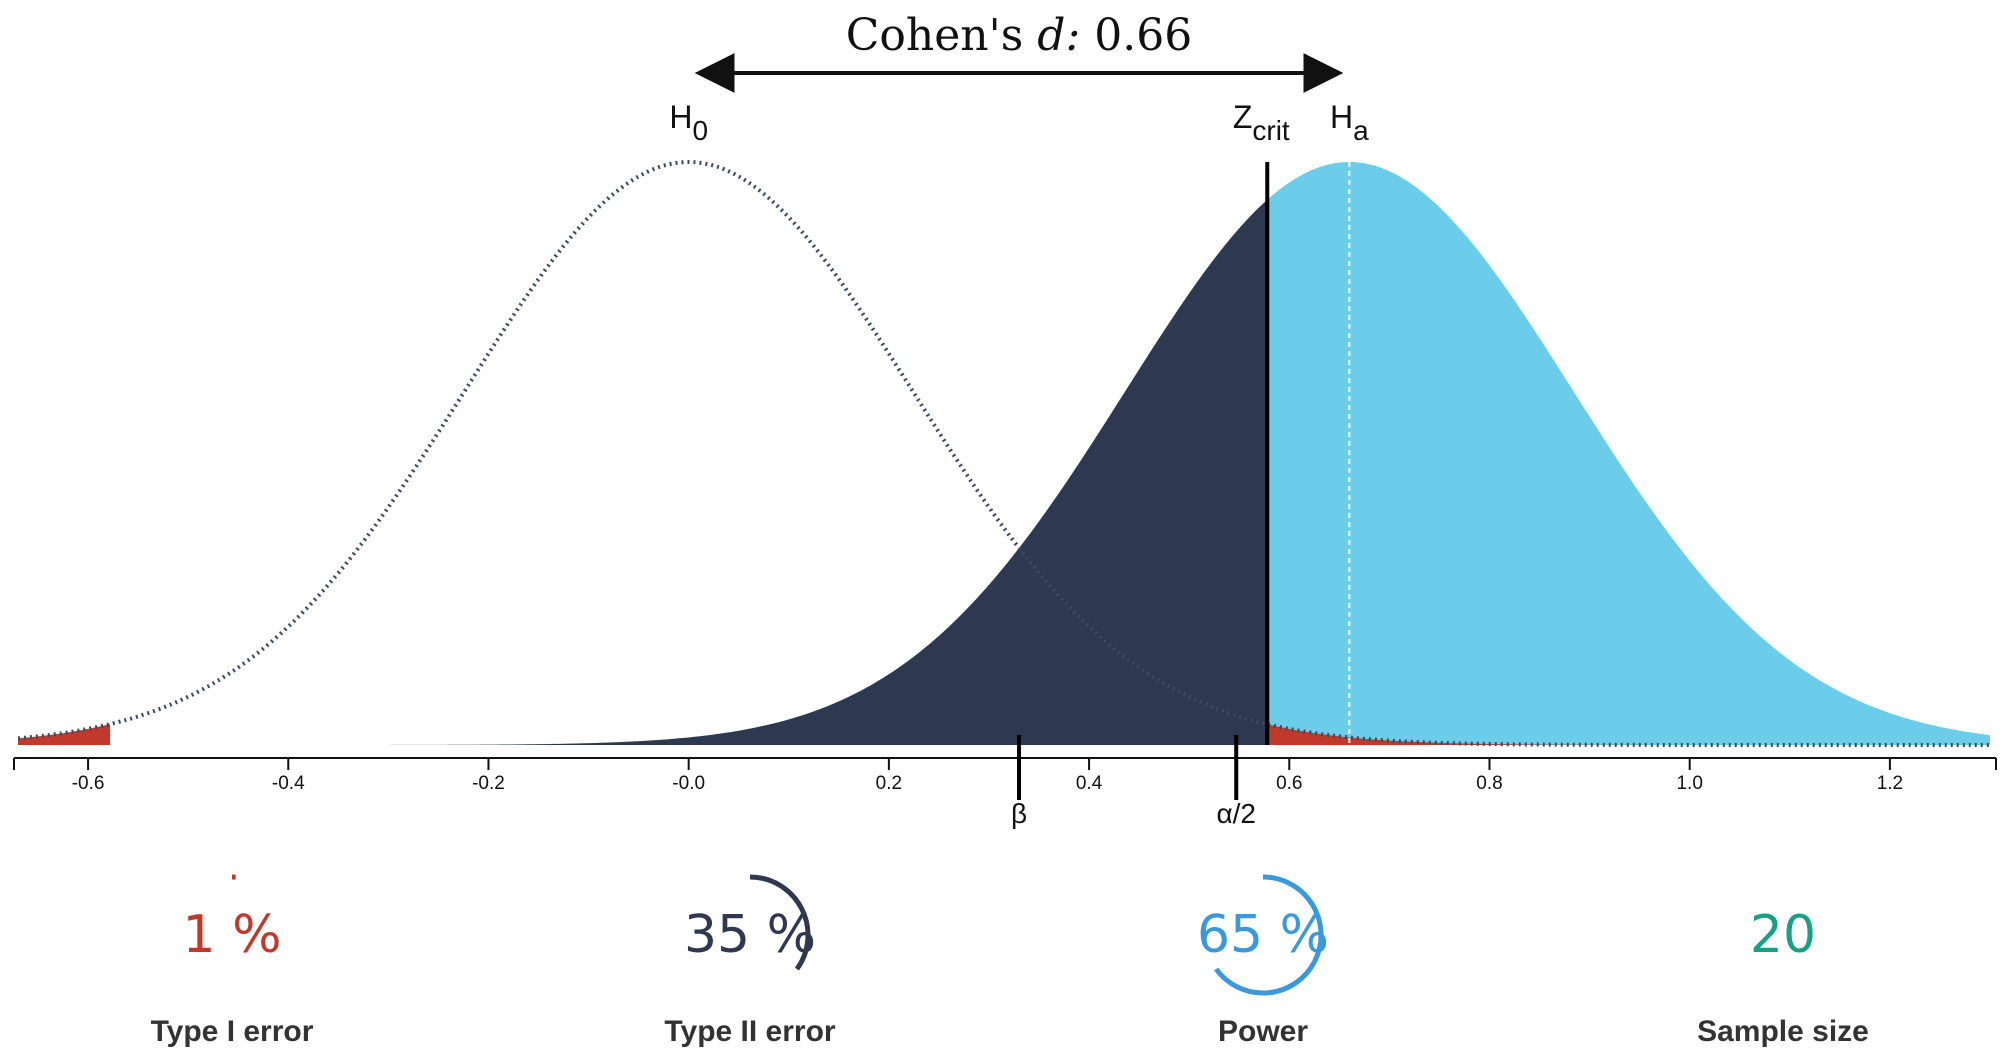 This screenshot has height=1062, width=2004. I want to click on power-ring-arc, so click(1269, 935).